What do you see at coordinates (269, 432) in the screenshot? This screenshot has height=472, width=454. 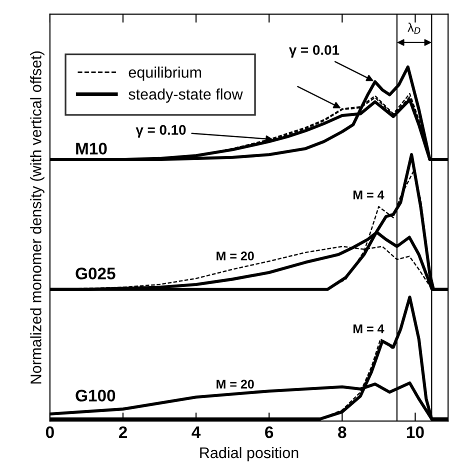 I see `x-tick-label: 6` at bounding box center [269, 432].